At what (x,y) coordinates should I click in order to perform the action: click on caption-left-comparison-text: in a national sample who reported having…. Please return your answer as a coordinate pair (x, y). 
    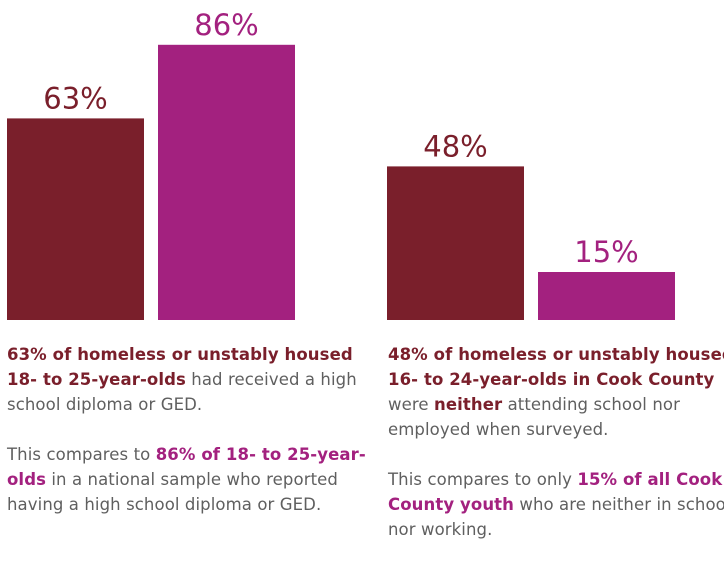
    Looking at the image, I should click on (172, 492).